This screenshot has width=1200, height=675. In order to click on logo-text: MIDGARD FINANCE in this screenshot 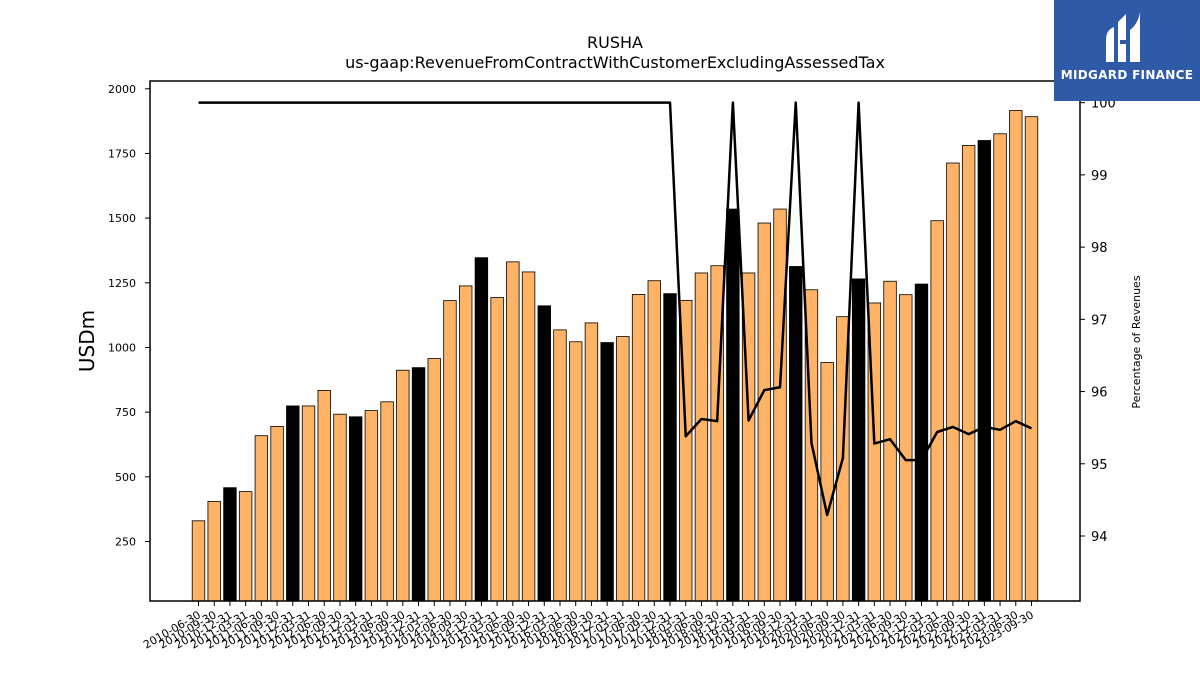, I will do `click(1127, 75)`.